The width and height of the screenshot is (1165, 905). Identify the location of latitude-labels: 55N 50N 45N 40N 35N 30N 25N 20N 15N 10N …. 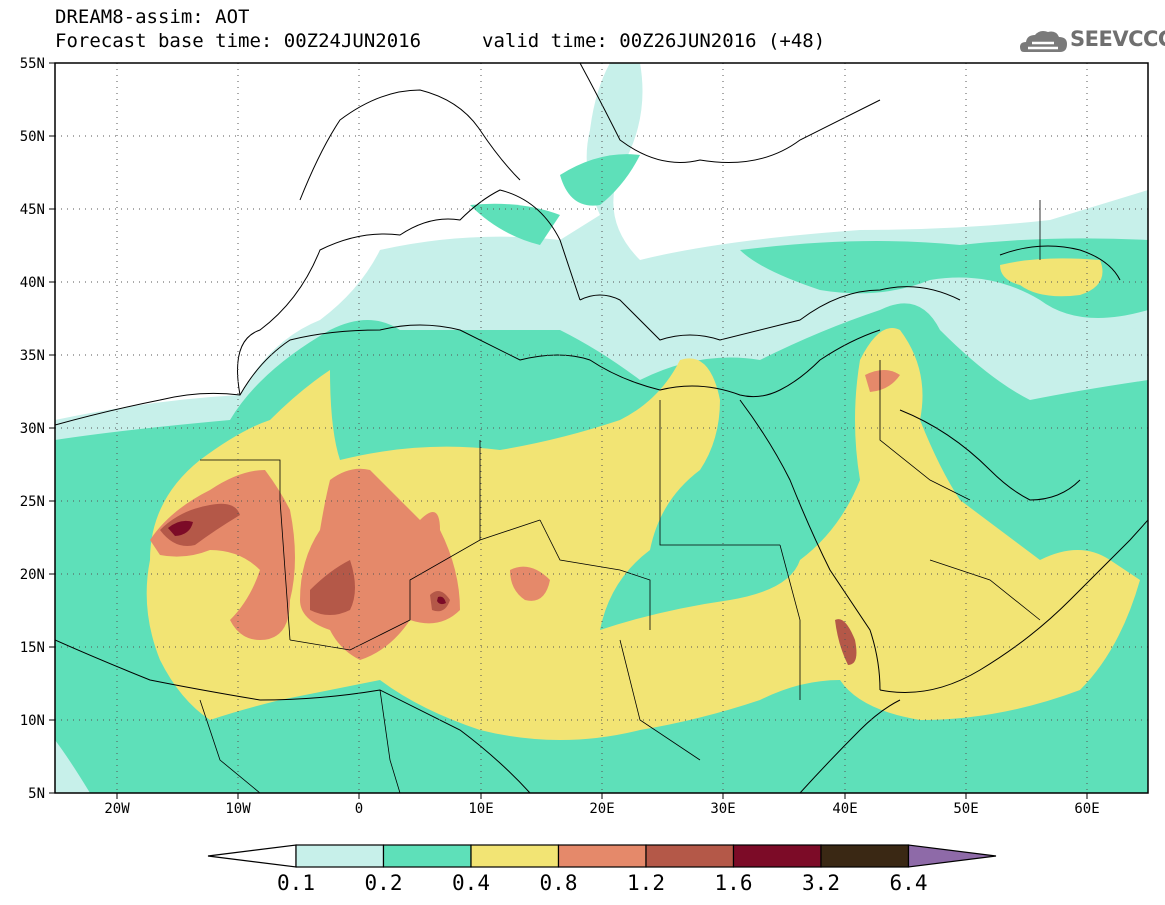
(32, 429).